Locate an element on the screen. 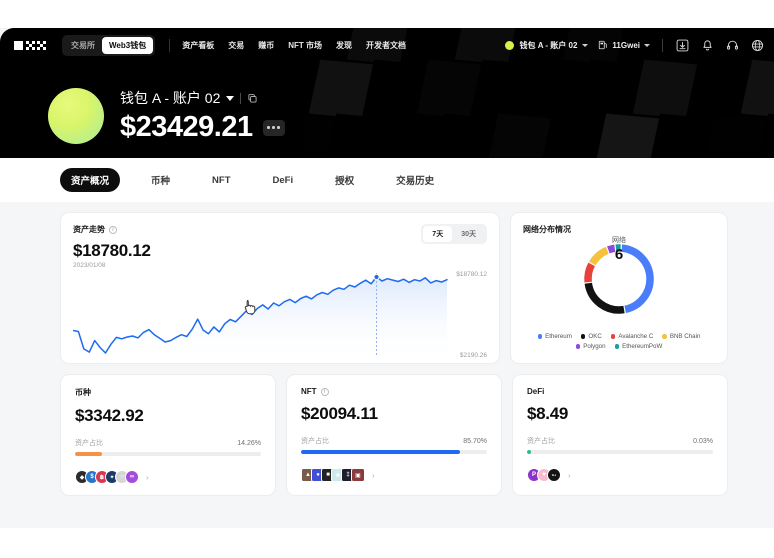 The image size is (774, 558). nav-link-developer-docs: 开发者文档 is located at coordinates (385, 45).